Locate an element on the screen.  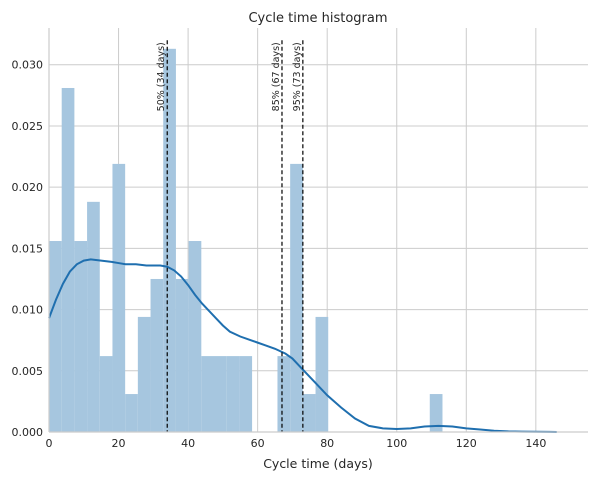
y-tick-label-4: 0.020 is located at coordinates (28, 187).